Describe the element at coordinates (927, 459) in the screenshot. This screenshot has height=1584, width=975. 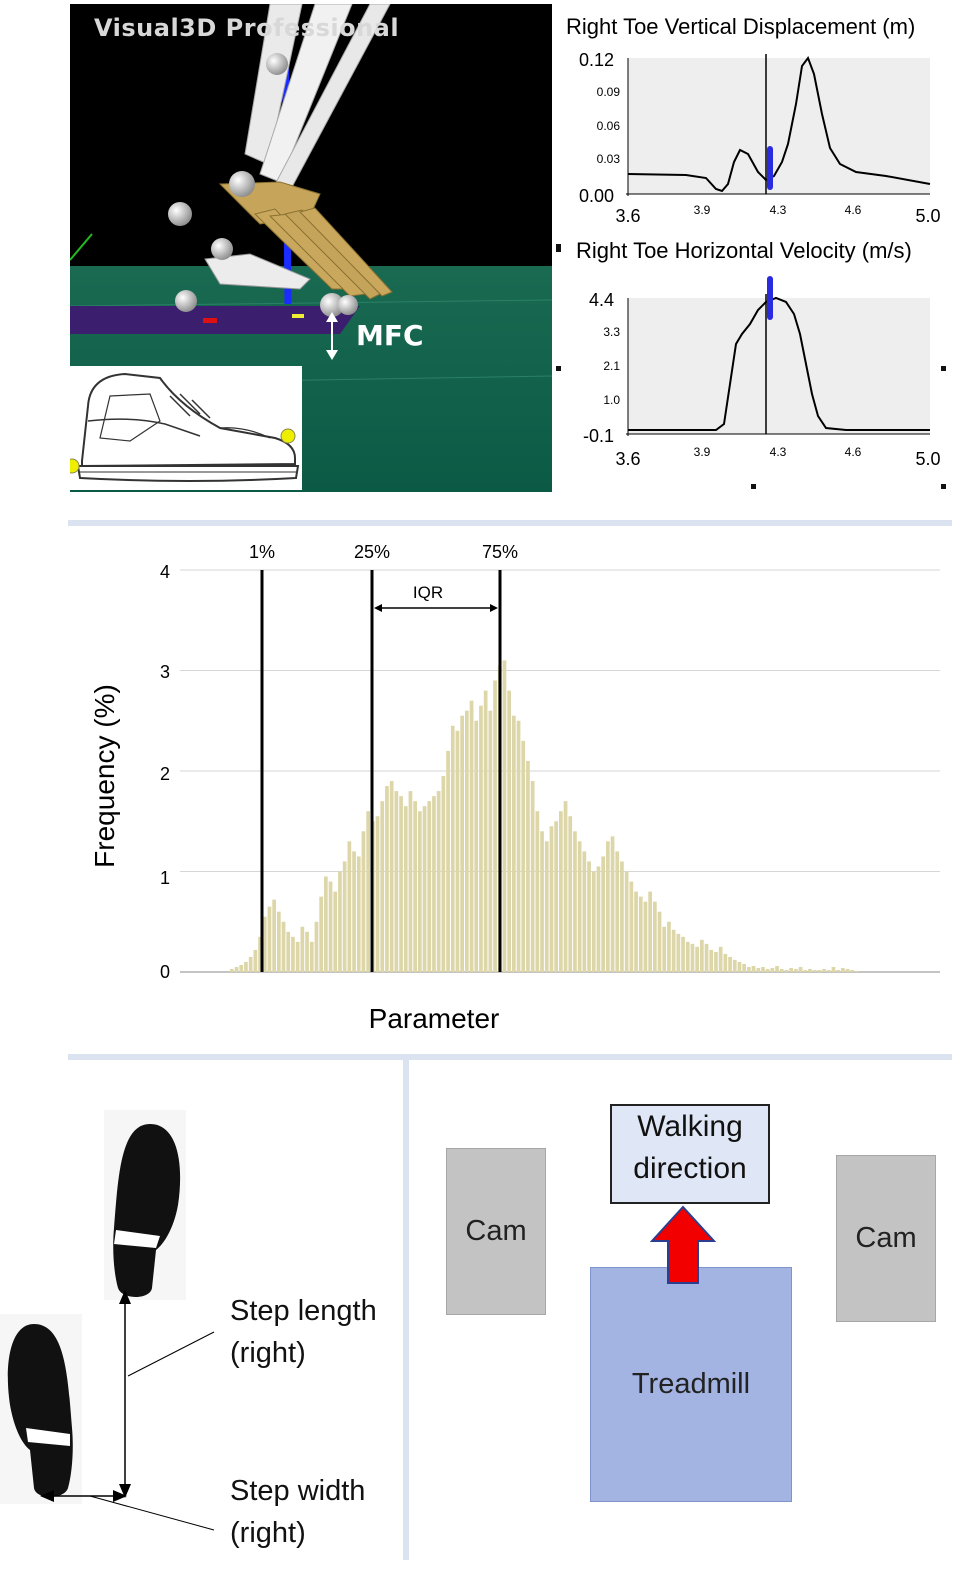
I see `x-tick: 5.0` at that location.